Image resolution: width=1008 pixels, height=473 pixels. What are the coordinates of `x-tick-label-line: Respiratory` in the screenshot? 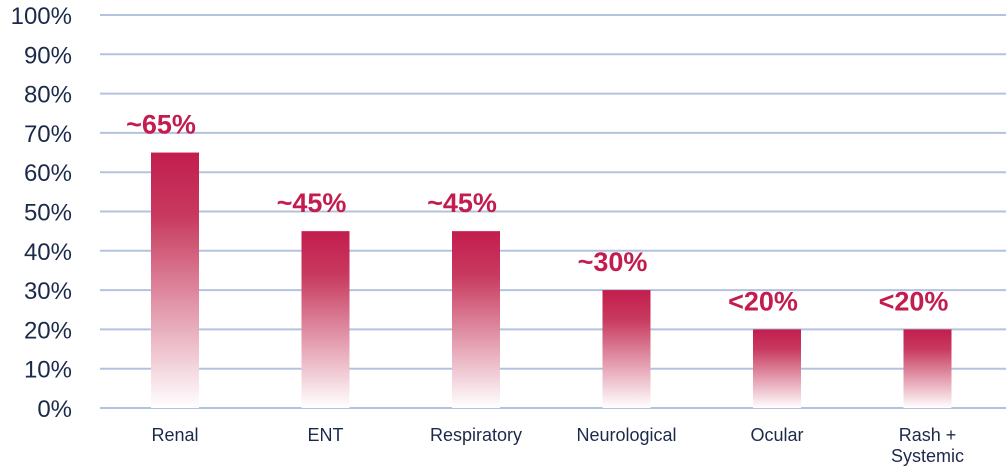 It's located at (476, 435).